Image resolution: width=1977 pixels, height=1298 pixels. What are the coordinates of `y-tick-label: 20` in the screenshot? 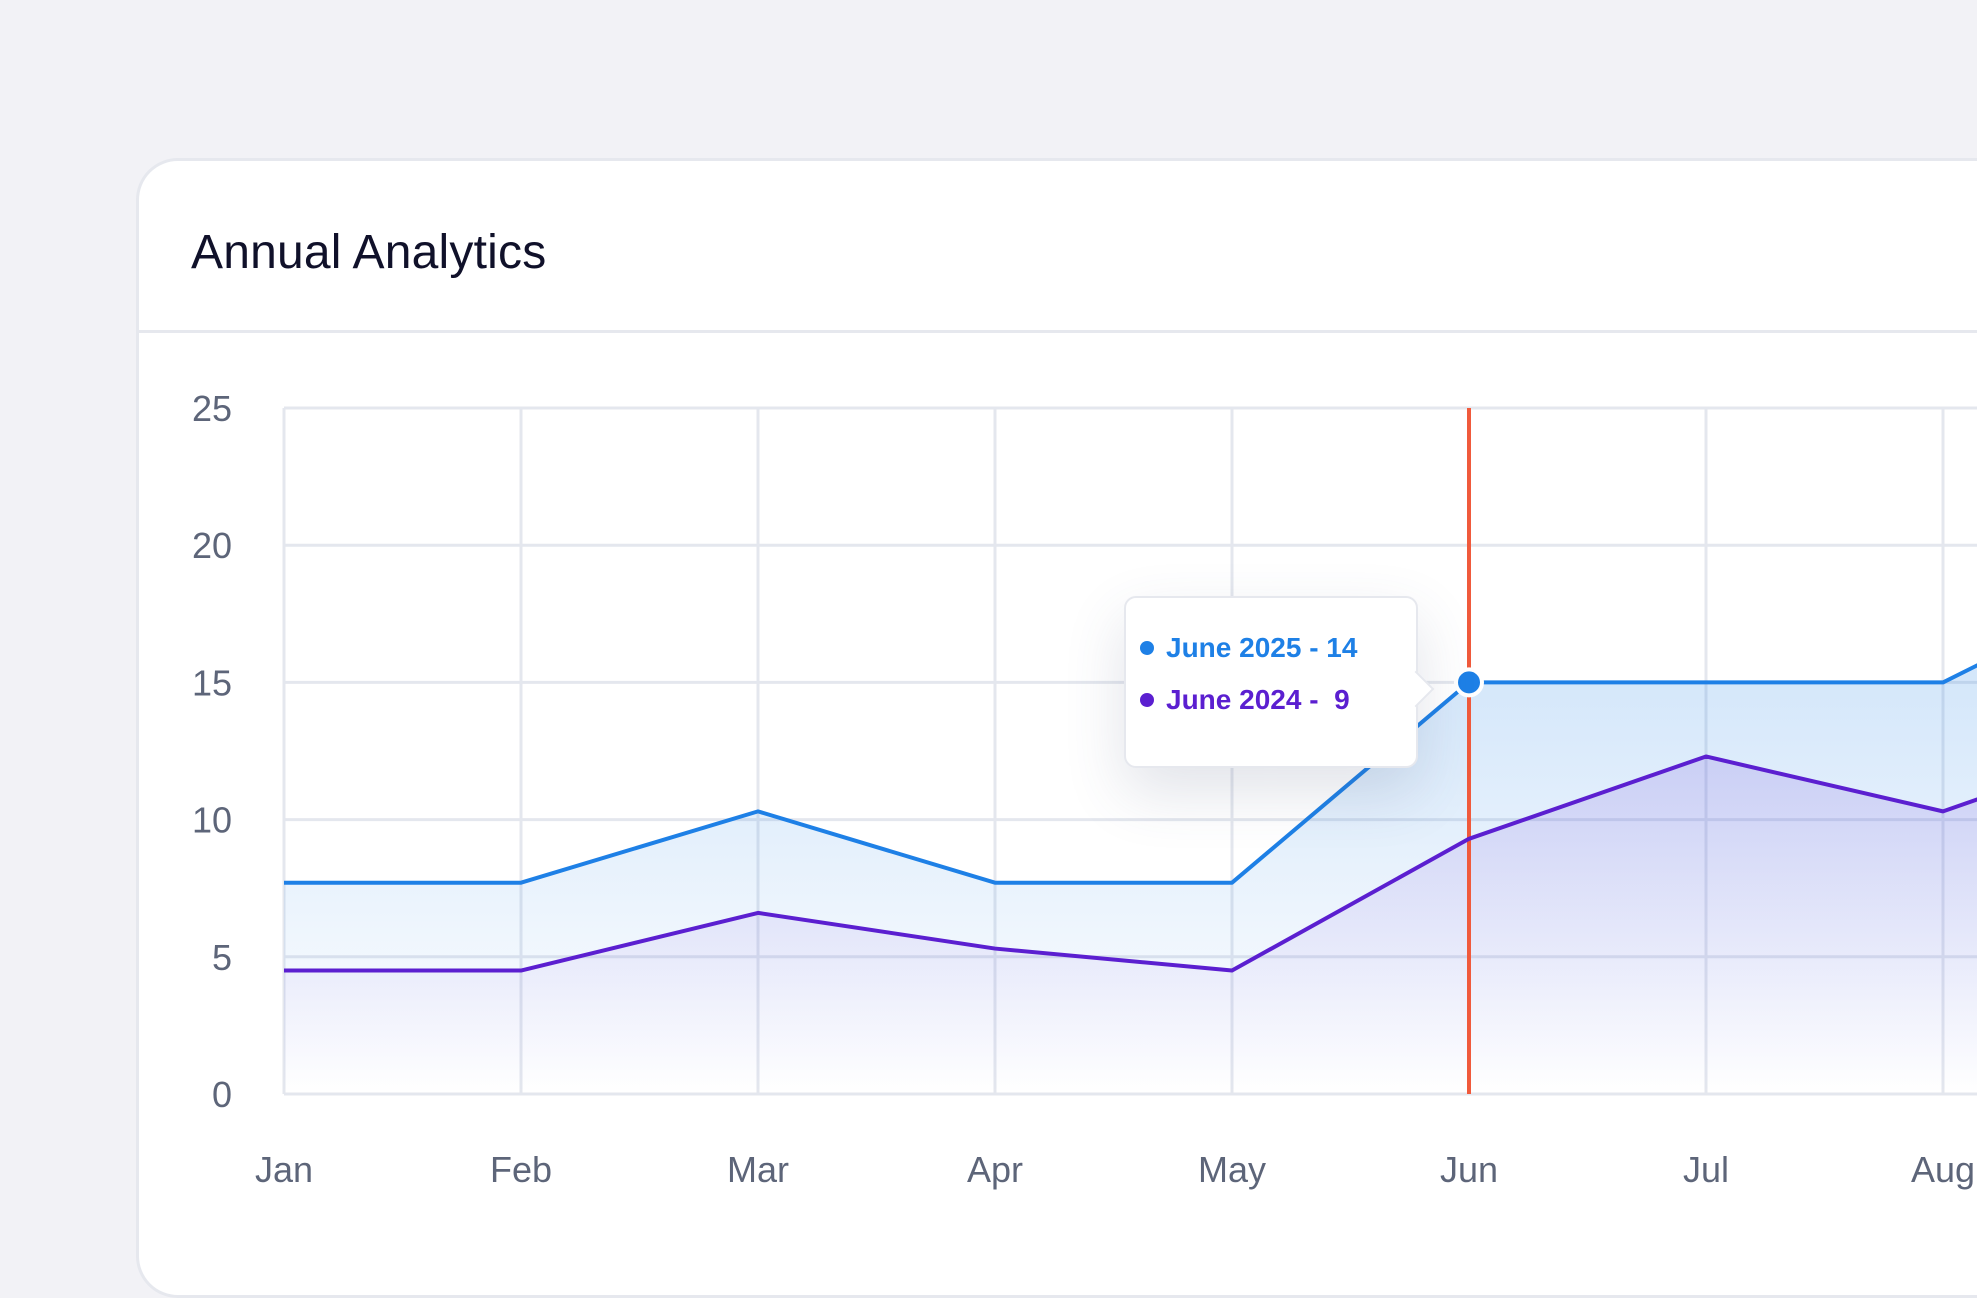 It's located at (212, 545).